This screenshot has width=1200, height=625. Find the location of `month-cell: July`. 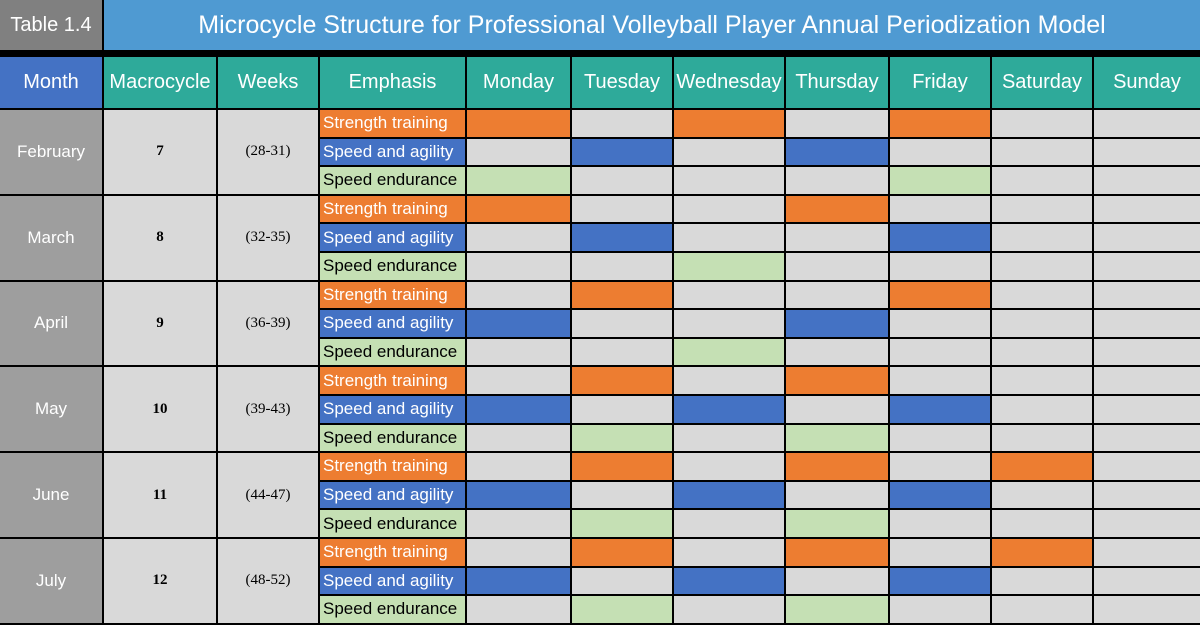

month-cell: July is located at coordinates (51, 581).